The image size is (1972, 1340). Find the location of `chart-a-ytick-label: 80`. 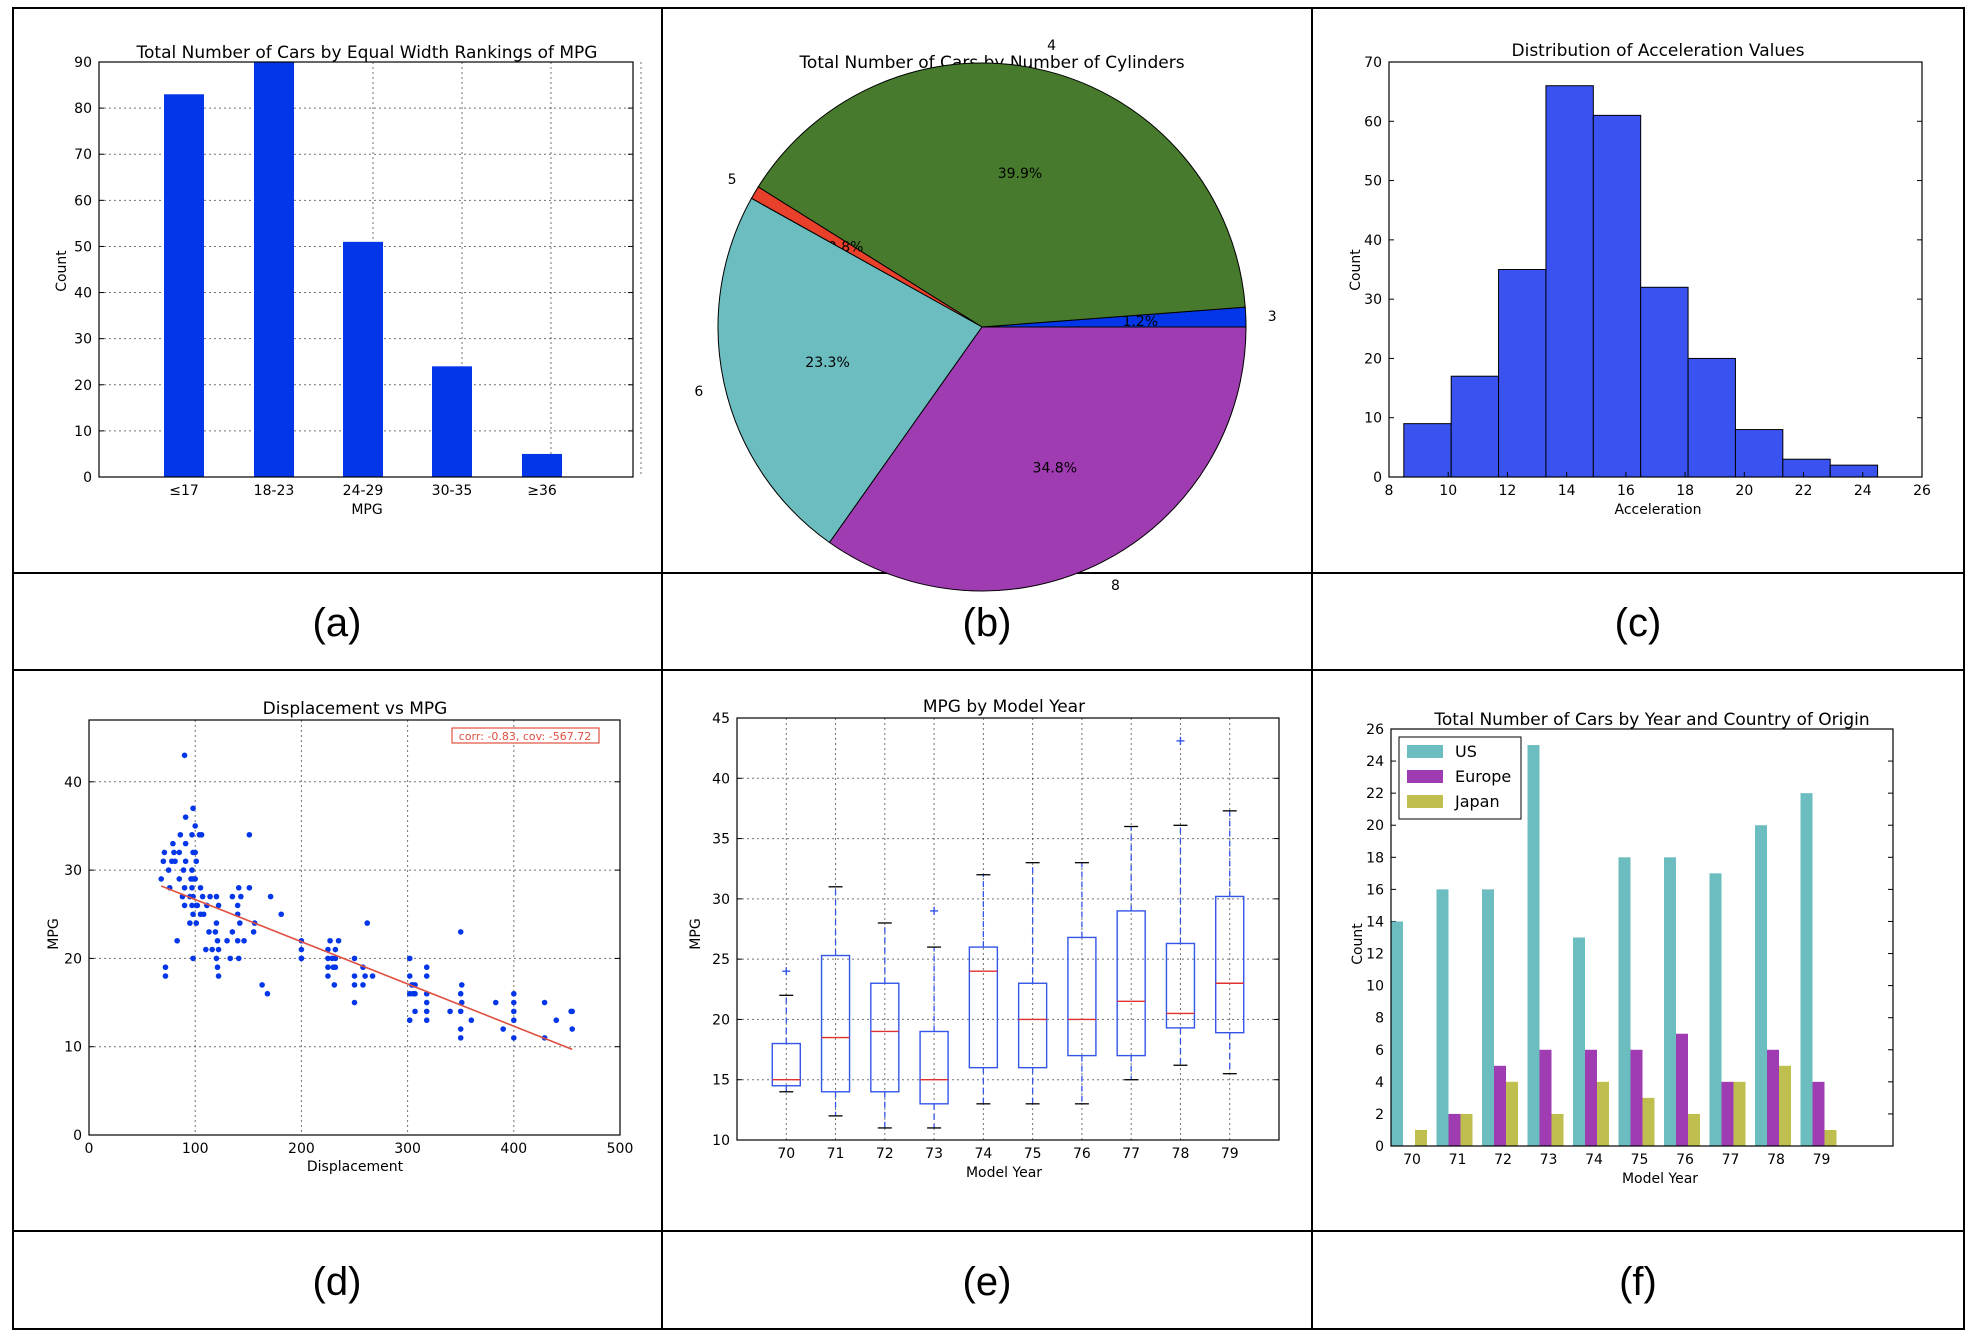

chart-a-ytick-label: 80 is located at coordinates (83, 109).